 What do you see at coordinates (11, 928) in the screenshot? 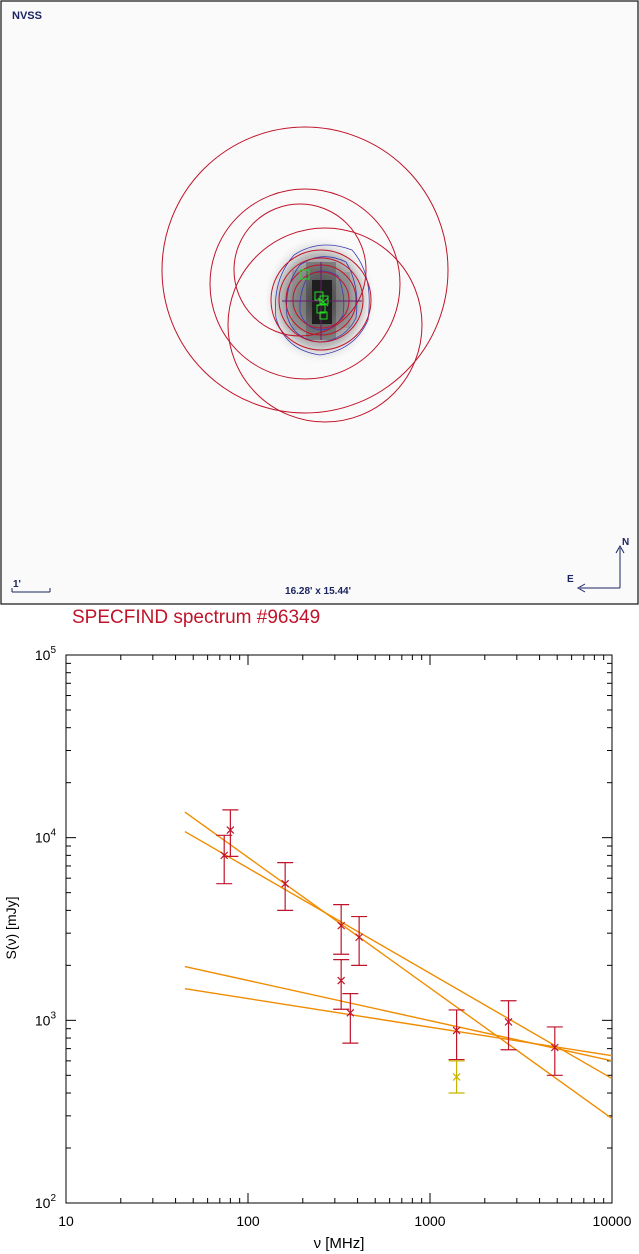
I see `y-axis-label: S(ν) [mJy]` at bounding box center [11, 928].